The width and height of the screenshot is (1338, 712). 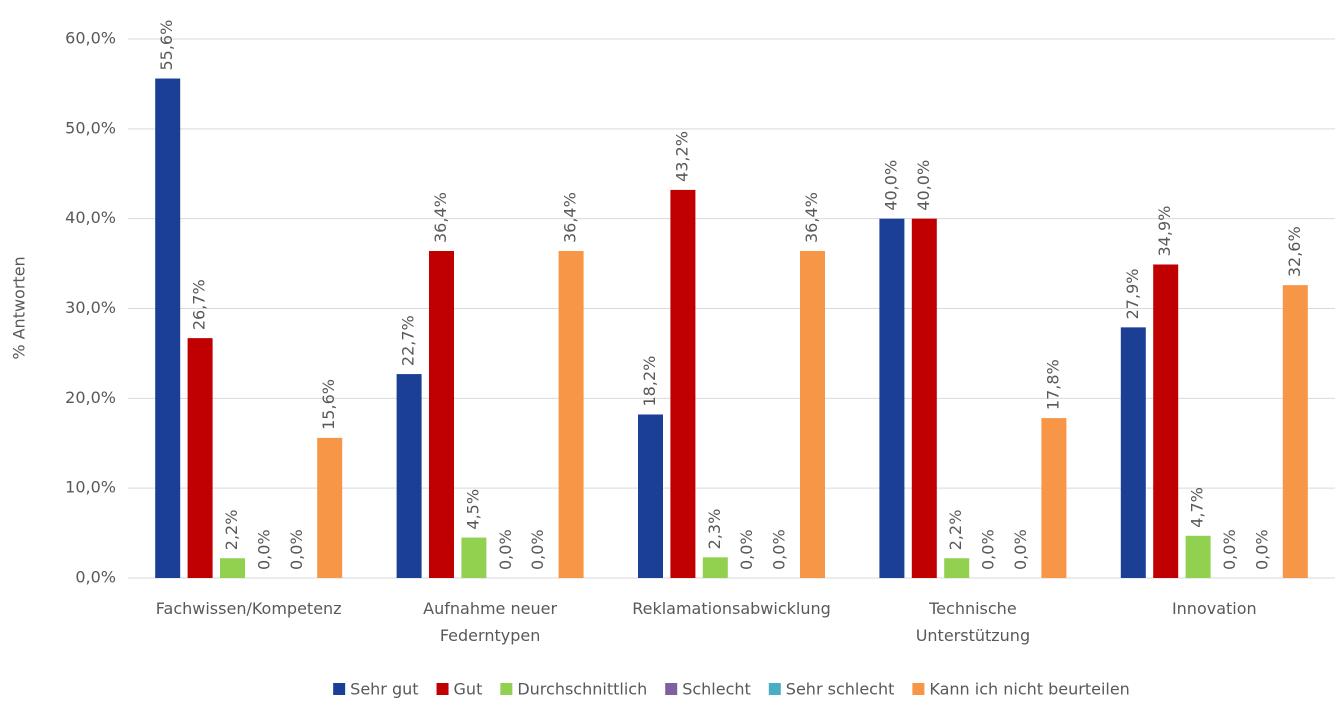 I want to click on data-label: 17,8%, so click(x=1052, y=384).